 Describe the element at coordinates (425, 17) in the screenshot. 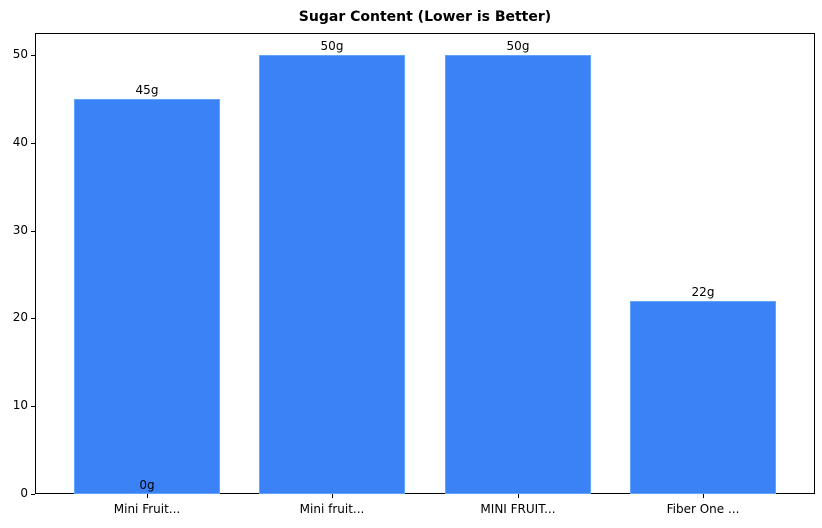

I see `chart-title: Sugar Content (Lower is Better)` at that location.